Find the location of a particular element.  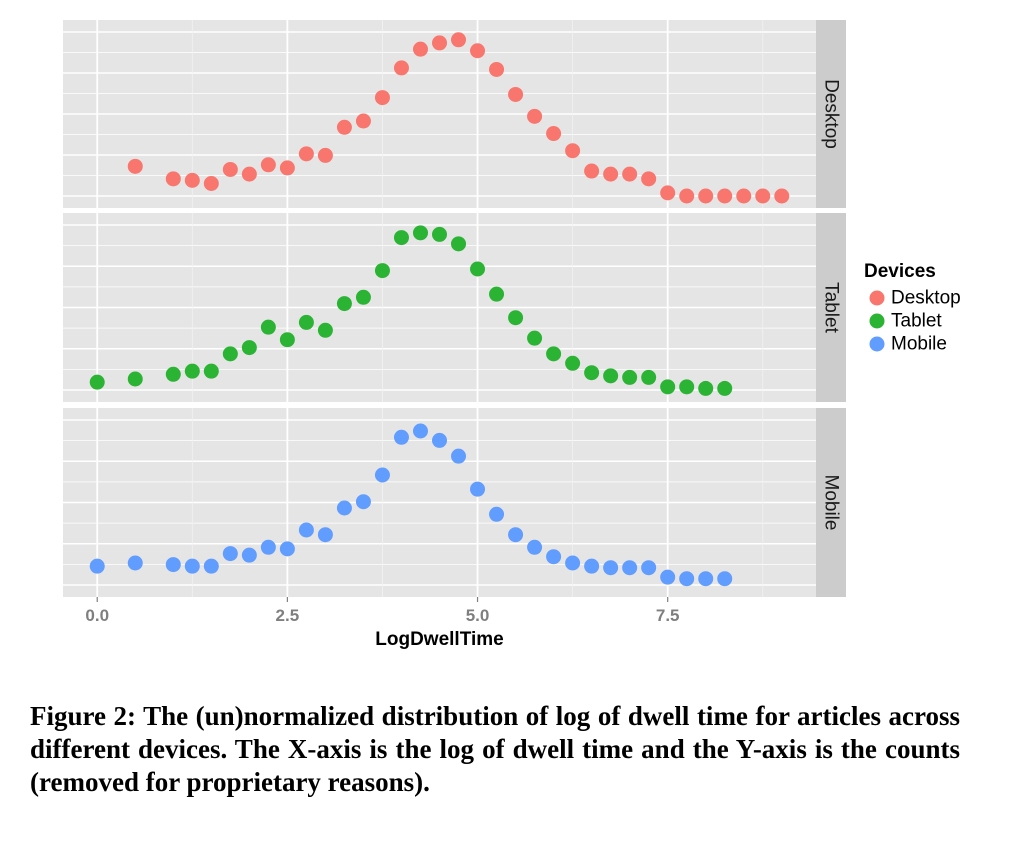

strip-tablet is located at coordinates (831, 307).